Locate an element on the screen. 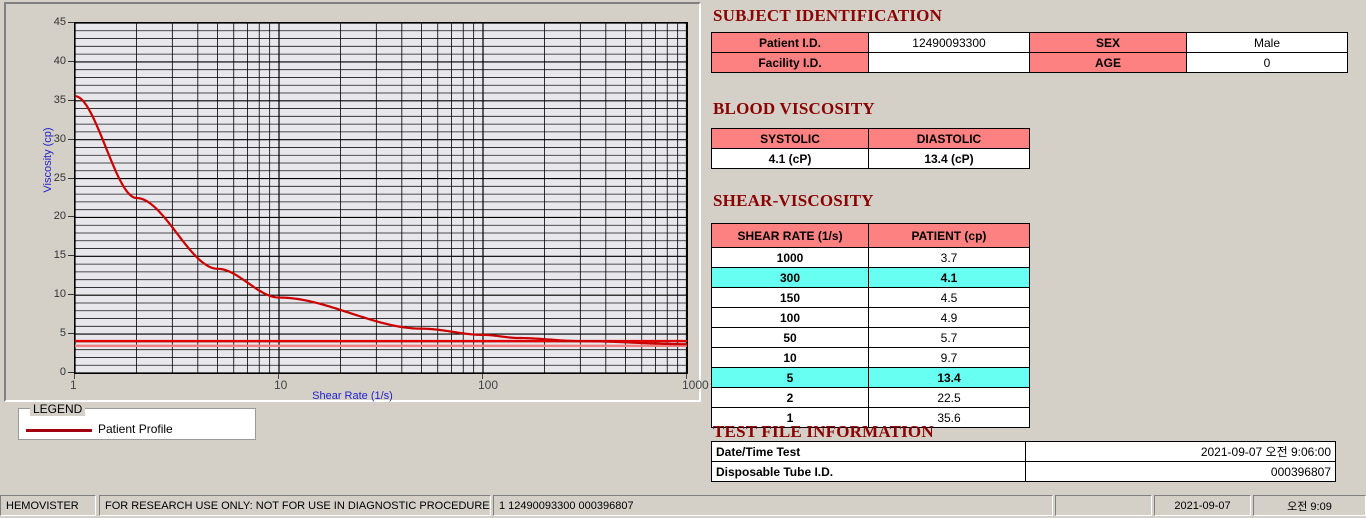 The width and height of the screenshot is (1366, 518). test-file-information-title: TEST FILE INFORMATION is located at coordinates (823, 431).